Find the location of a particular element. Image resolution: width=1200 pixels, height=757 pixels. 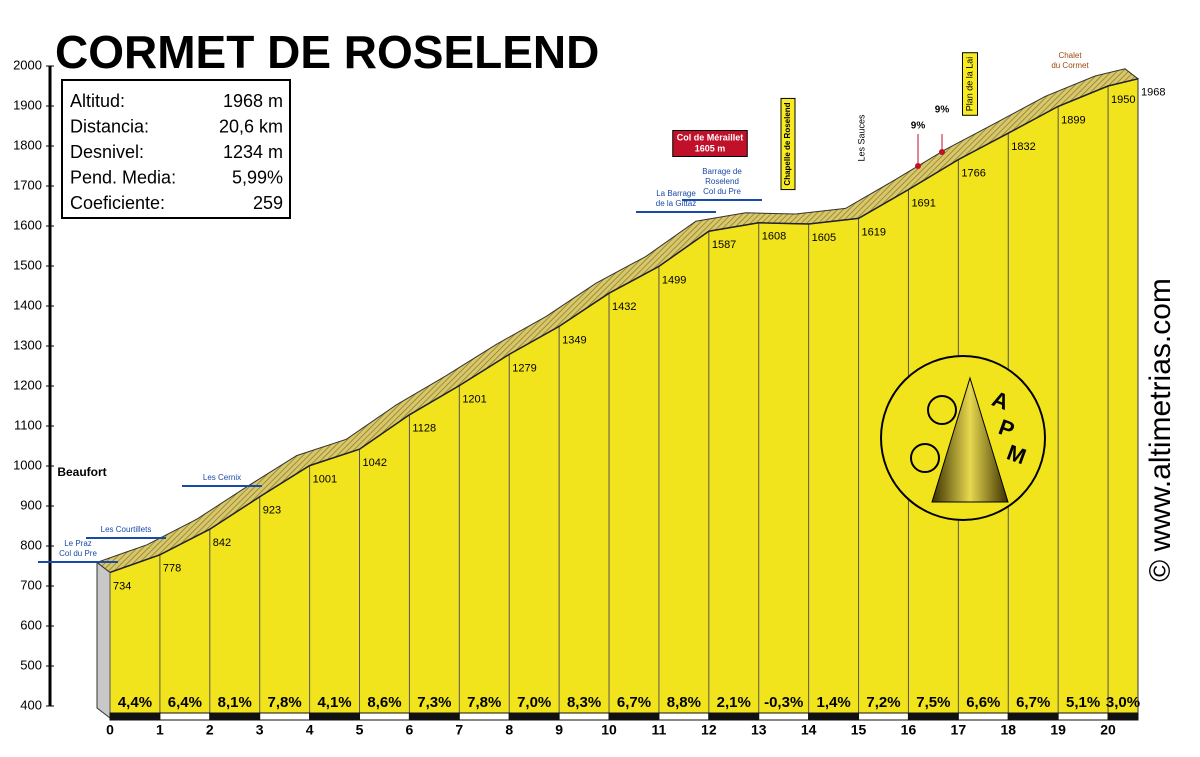

gradient-label: 1,4% is located at coordinates (833, 702).